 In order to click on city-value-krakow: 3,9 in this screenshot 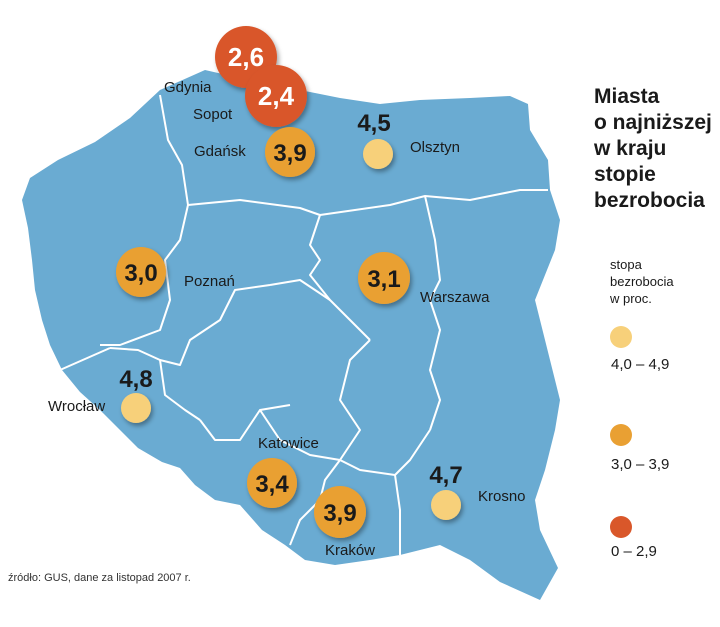, I will do `click(339, 513)`.